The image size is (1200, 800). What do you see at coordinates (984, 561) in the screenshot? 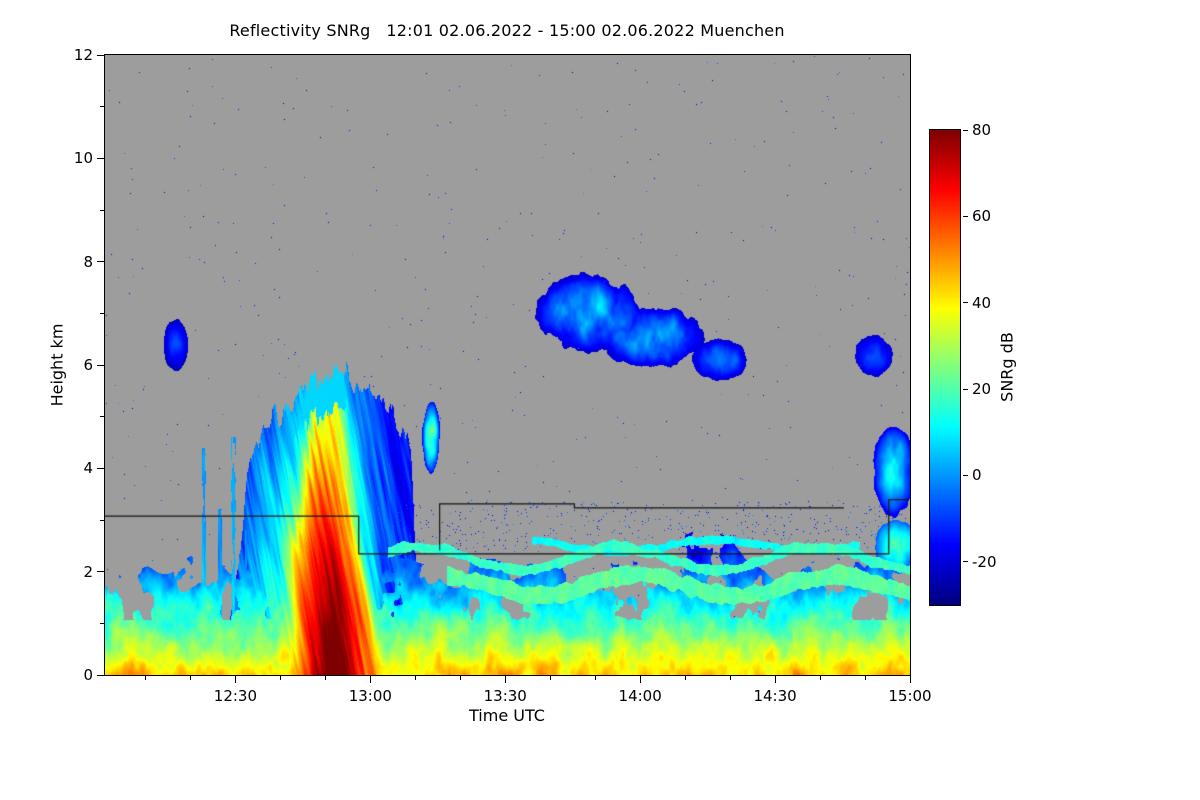
I see `colorbar-tick-label: -20` at bounding box center [984, 561].